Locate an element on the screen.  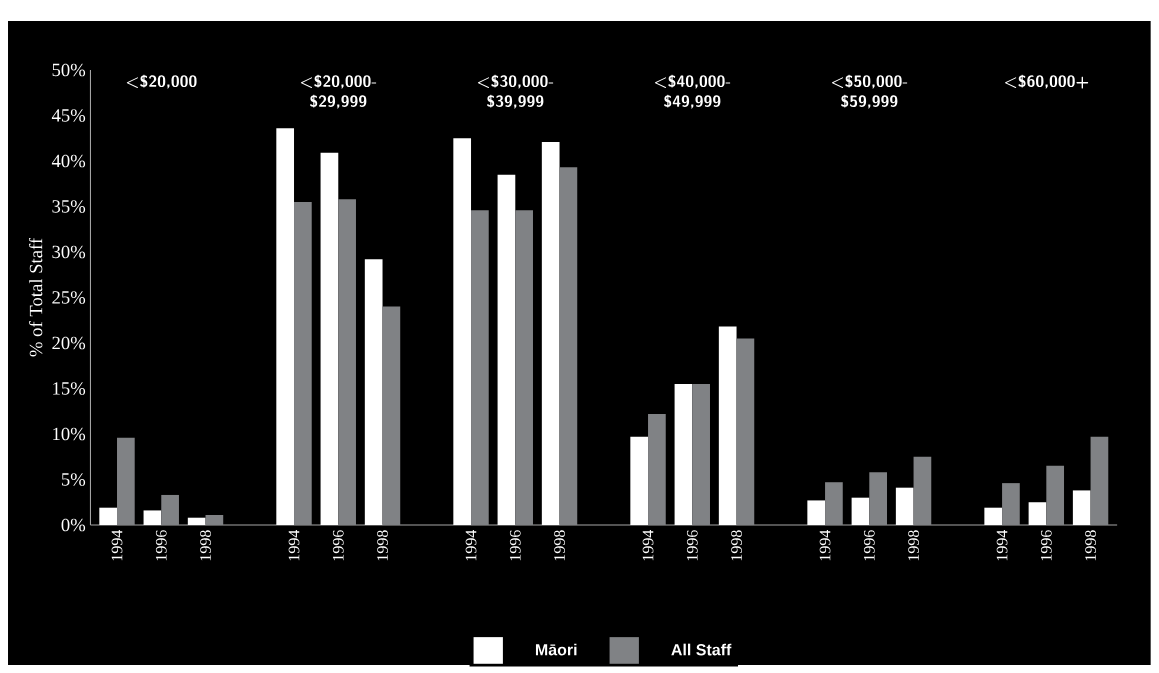
y-tick-label: 35% is located at coordinates (69, 206).